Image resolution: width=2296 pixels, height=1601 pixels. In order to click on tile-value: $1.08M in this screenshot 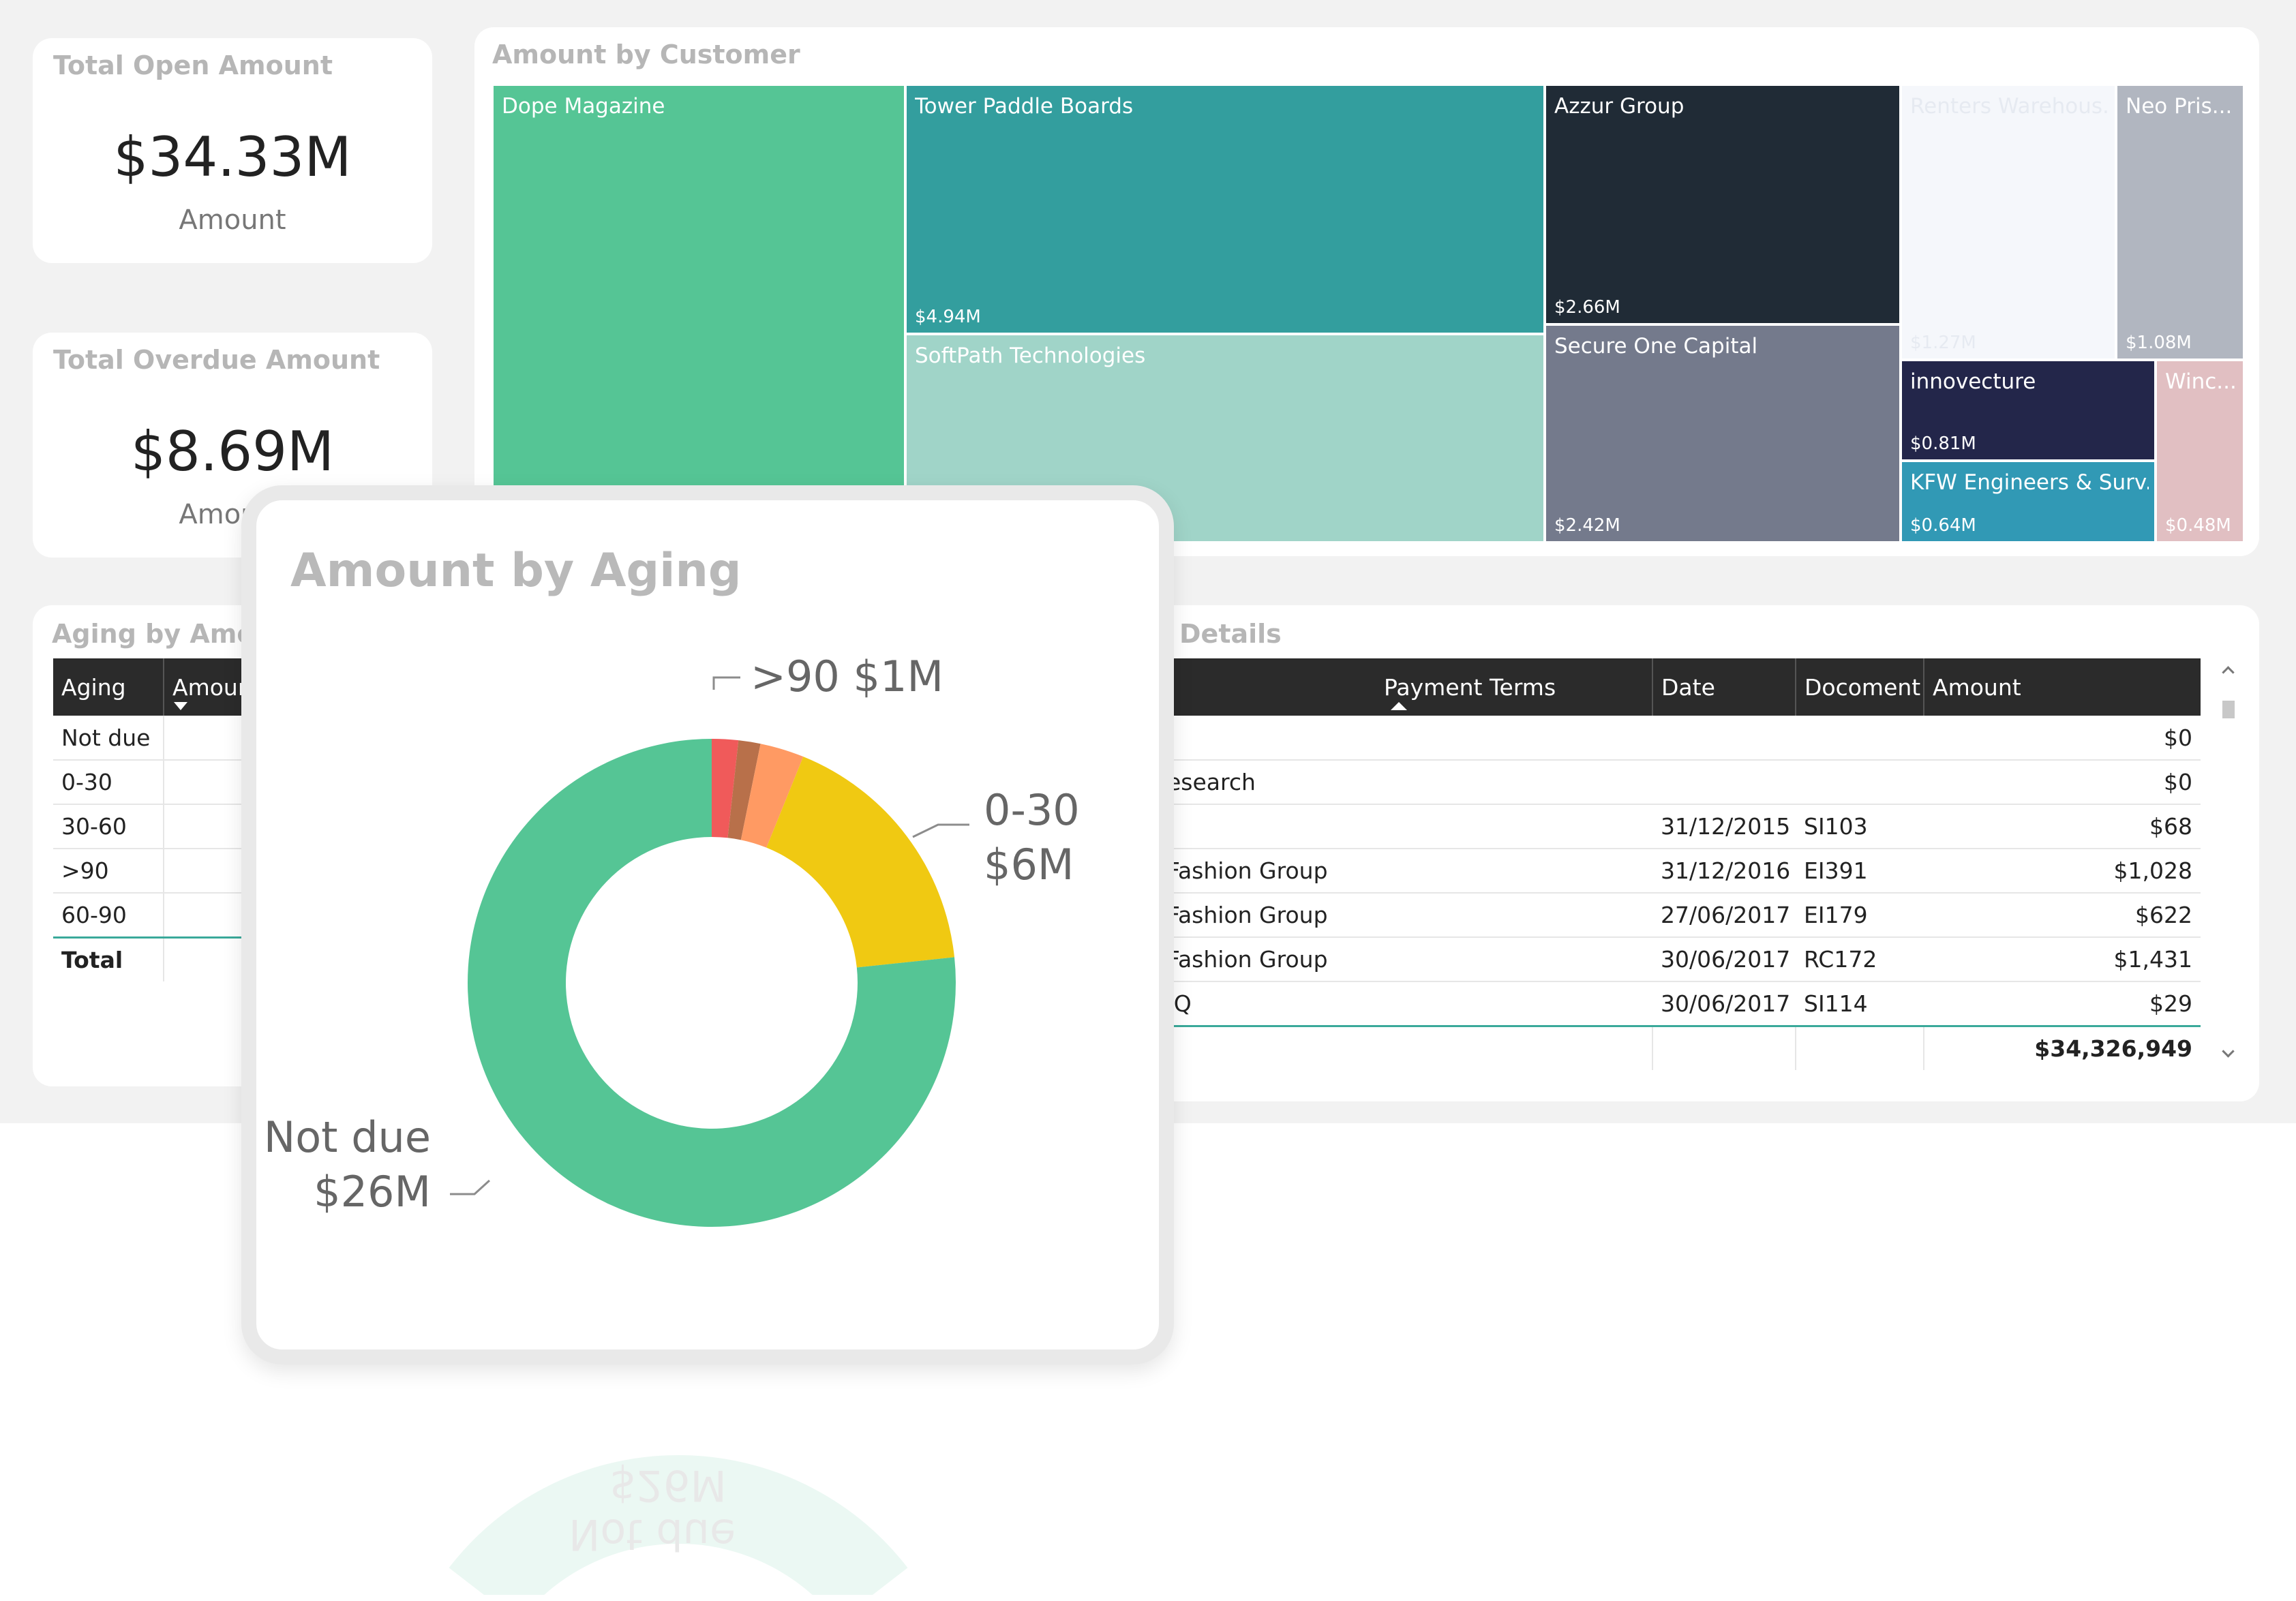, I will do `click(2159, 343)`.